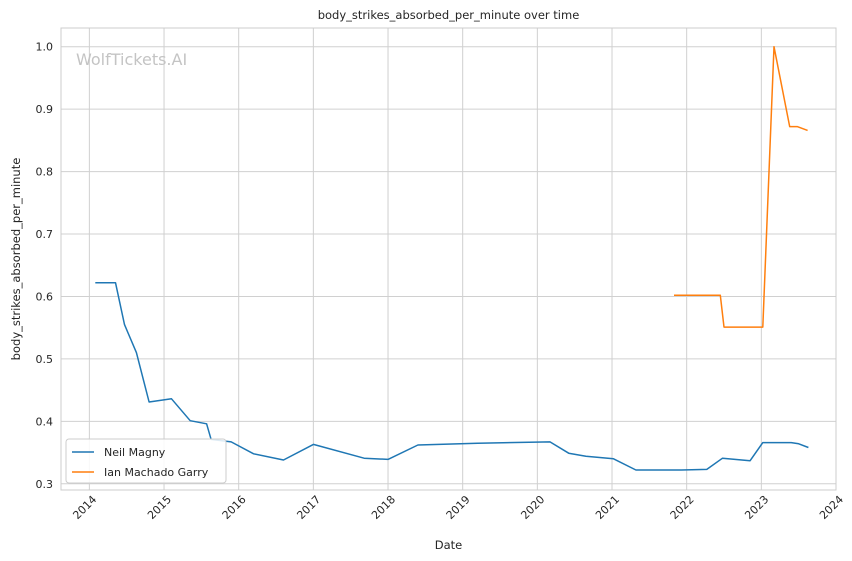 This screenshot has height=561, width=852. I want to click on x-tick-label: 2020, so click(532, 507).